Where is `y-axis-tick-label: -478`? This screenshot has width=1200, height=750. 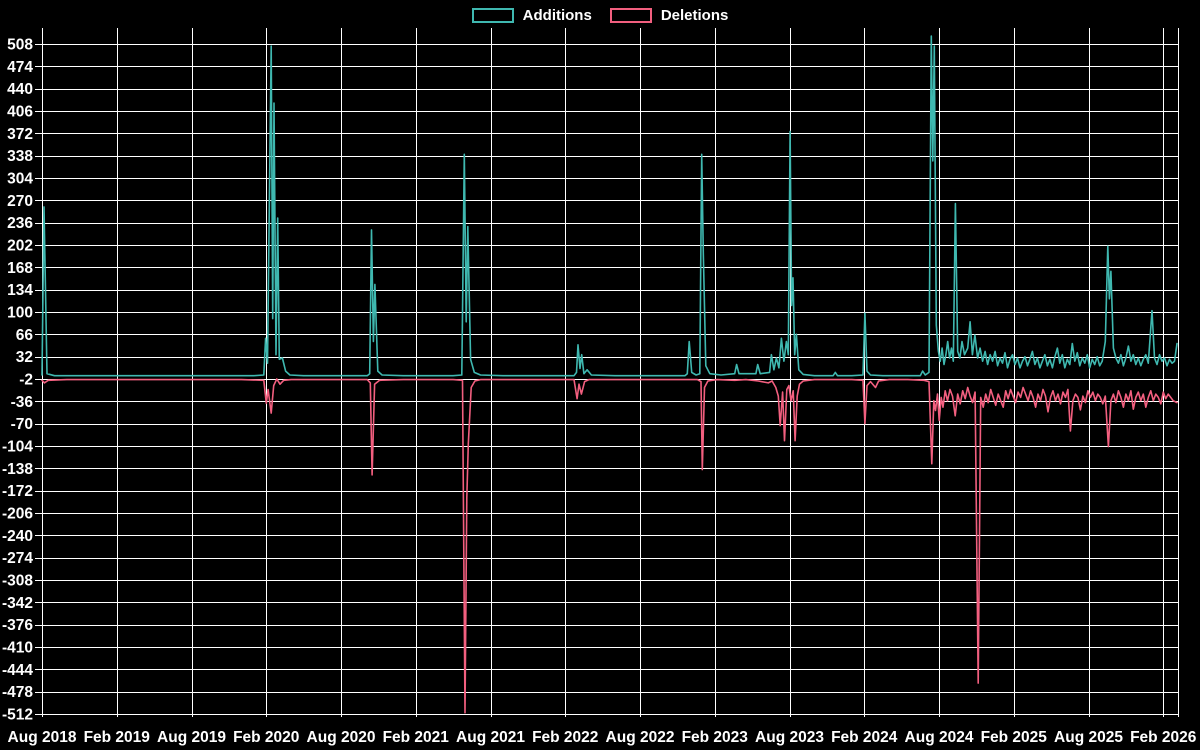
y-axis-tick-label: -478 is located at coordinates (17, 692).